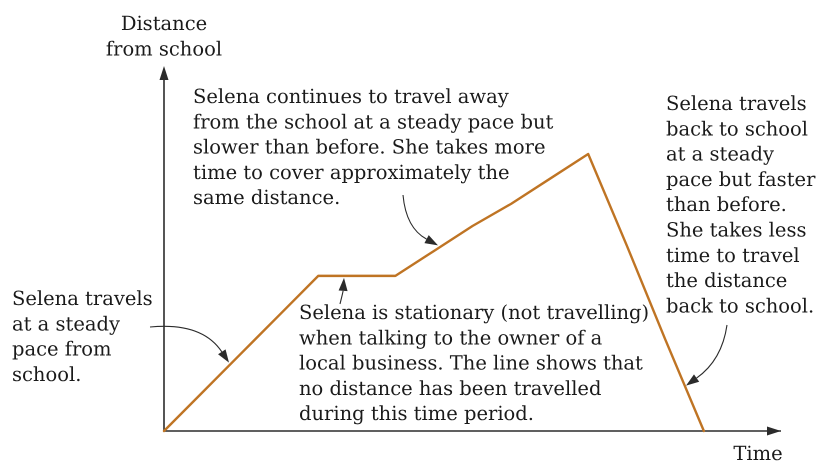  What do you see at coordinates (164, 36) in the screenshot?
I see `y-axis-title: Distance from school` at bounding box center [164, 36].